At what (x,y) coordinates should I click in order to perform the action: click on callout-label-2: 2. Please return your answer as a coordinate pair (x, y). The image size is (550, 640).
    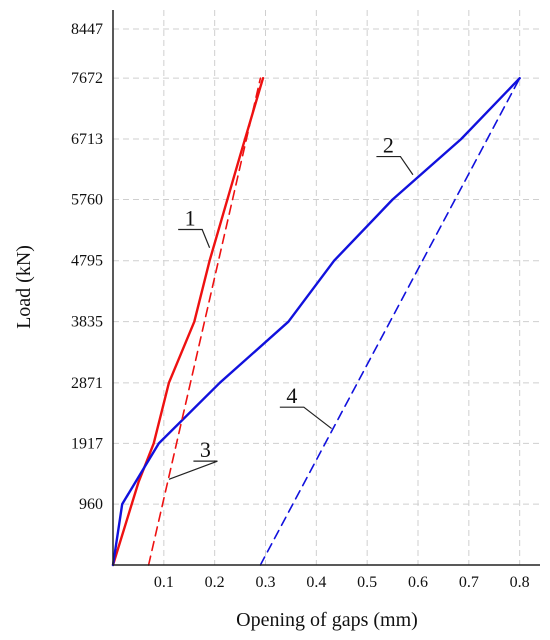
    Looking at the image, I should click on (388, 145).